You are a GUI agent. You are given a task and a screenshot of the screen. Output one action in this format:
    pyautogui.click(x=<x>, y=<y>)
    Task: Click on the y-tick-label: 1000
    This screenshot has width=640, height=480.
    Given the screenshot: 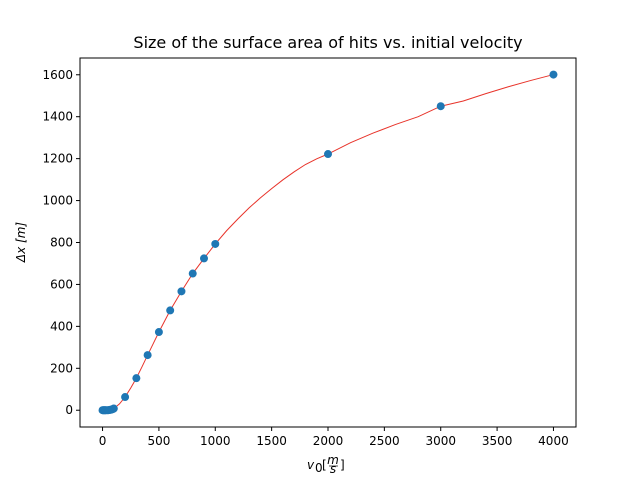 What is the action you would take?
    pyautogui.click(x=57, y=201)
    